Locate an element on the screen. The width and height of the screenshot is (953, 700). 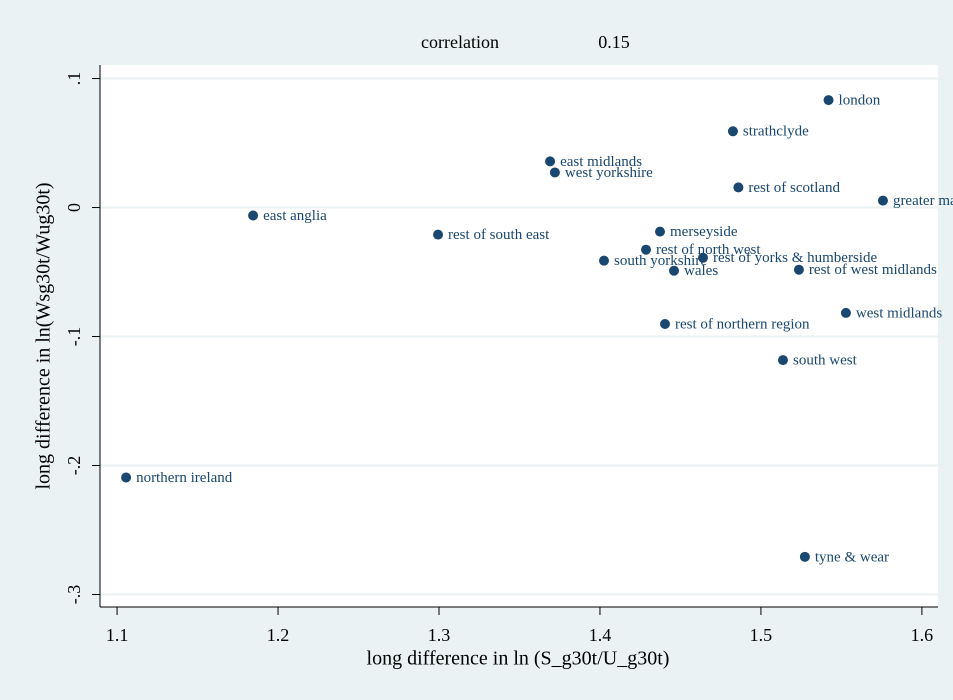
point-label: rest of north west is located at coordinates (708, 250).